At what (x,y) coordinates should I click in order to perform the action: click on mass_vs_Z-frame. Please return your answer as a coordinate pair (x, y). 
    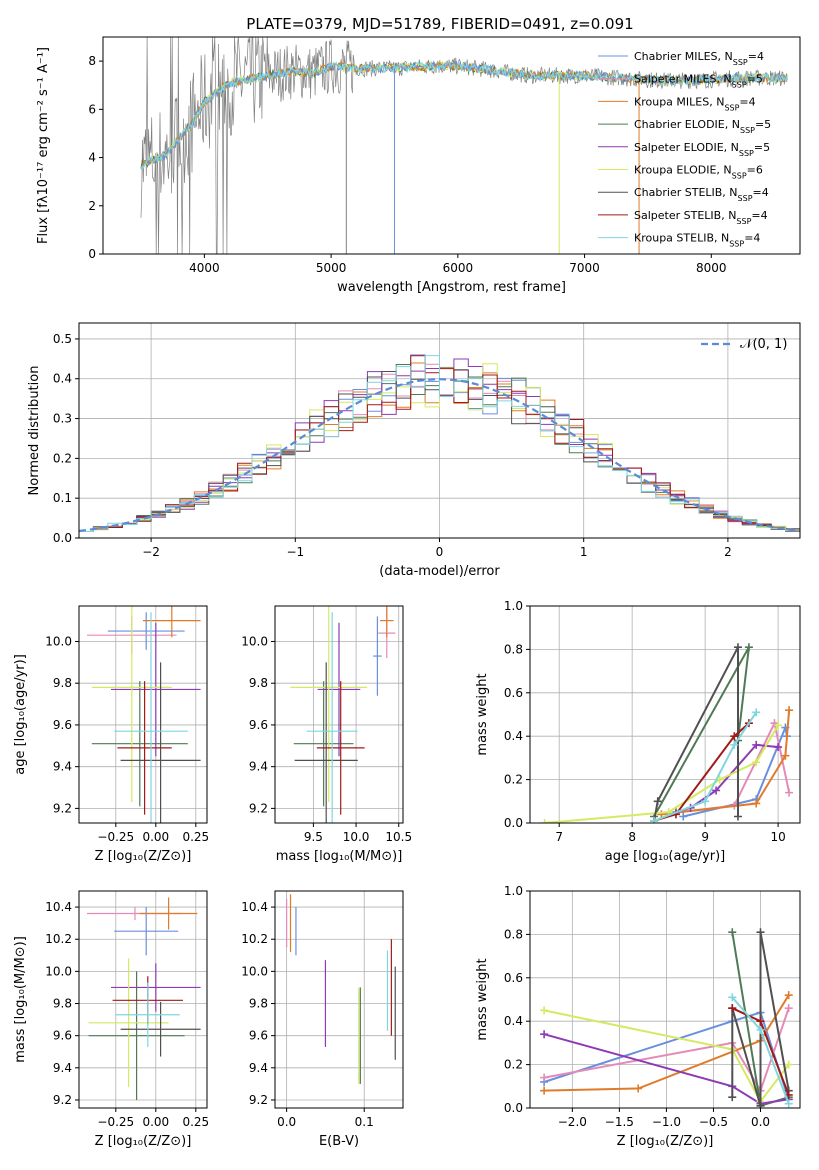
    Looking at the image, I should click on (143, 999).